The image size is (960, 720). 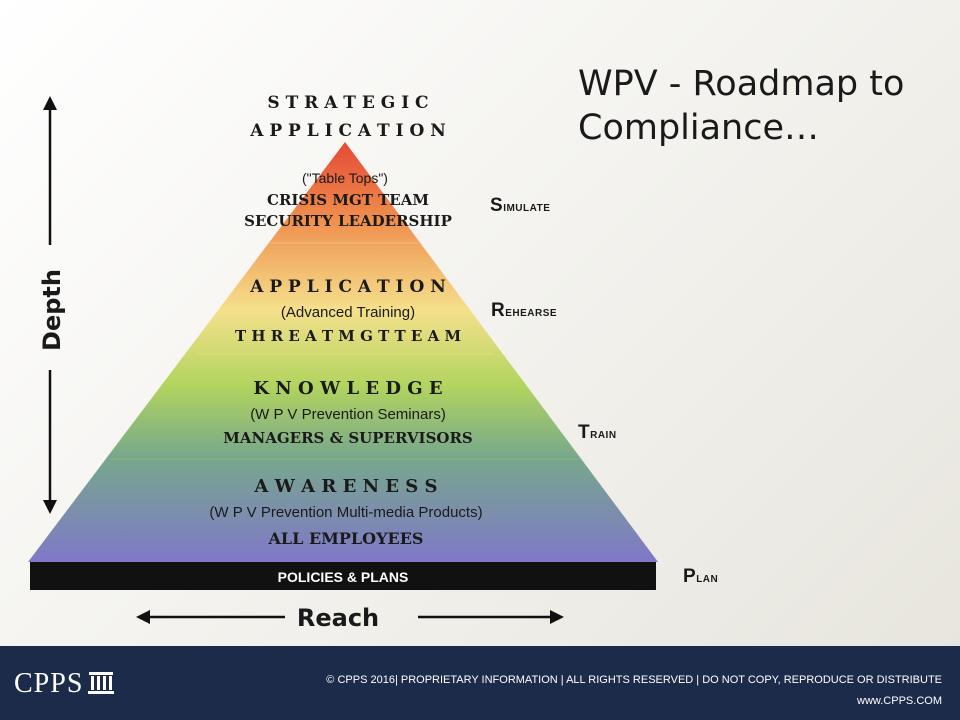 What do you see at coordinates (347, 388) in the screenshot?
I see `tier-knowledge-line1: K N O W L E D G E` at bounding box center [347, 388].